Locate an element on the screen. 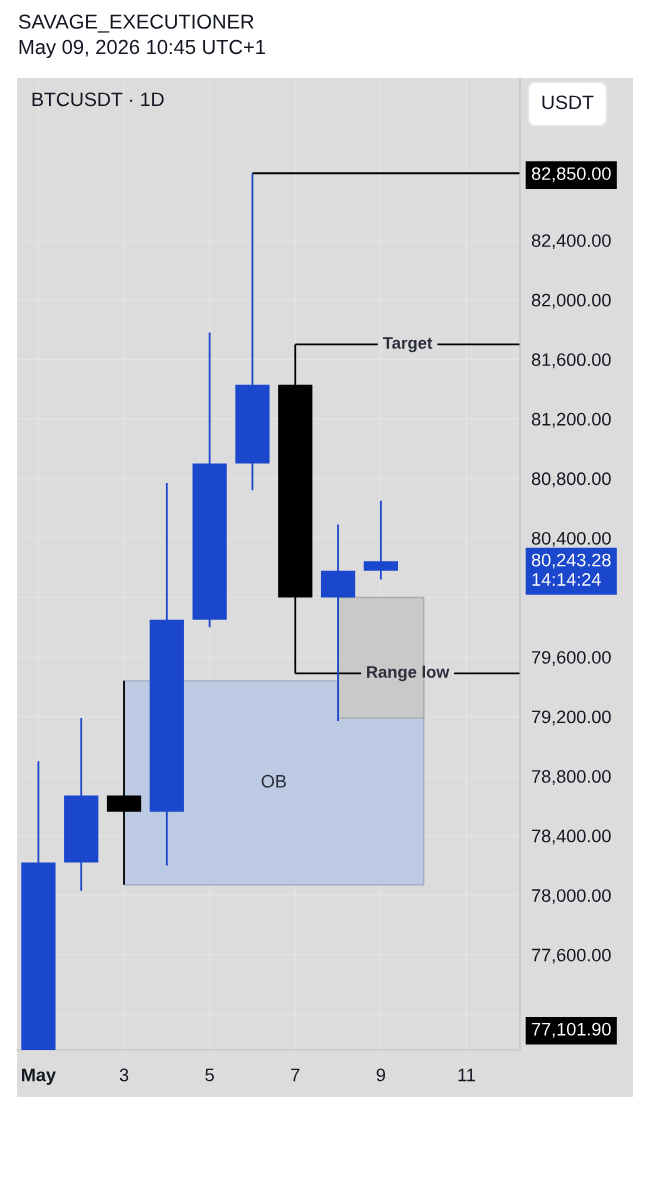 The height and width of the screenshot is (1200, 650). x-tick-label: 9 is located at coordinates (381, 1075).